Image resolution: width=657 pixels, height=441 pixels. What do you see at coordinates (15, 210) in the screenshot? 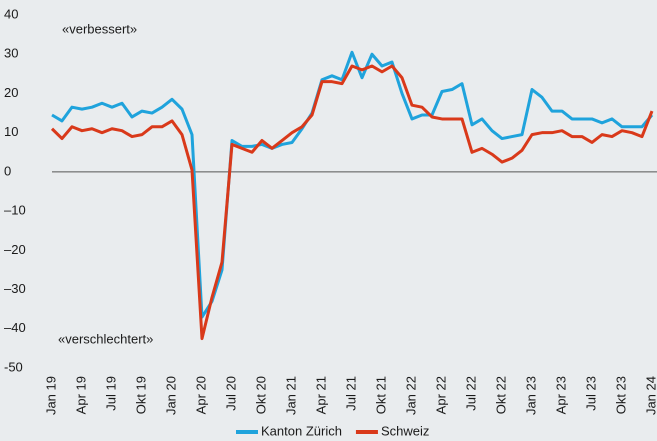
I see `y-tick-label: –10` at bounding box center [15, 210].